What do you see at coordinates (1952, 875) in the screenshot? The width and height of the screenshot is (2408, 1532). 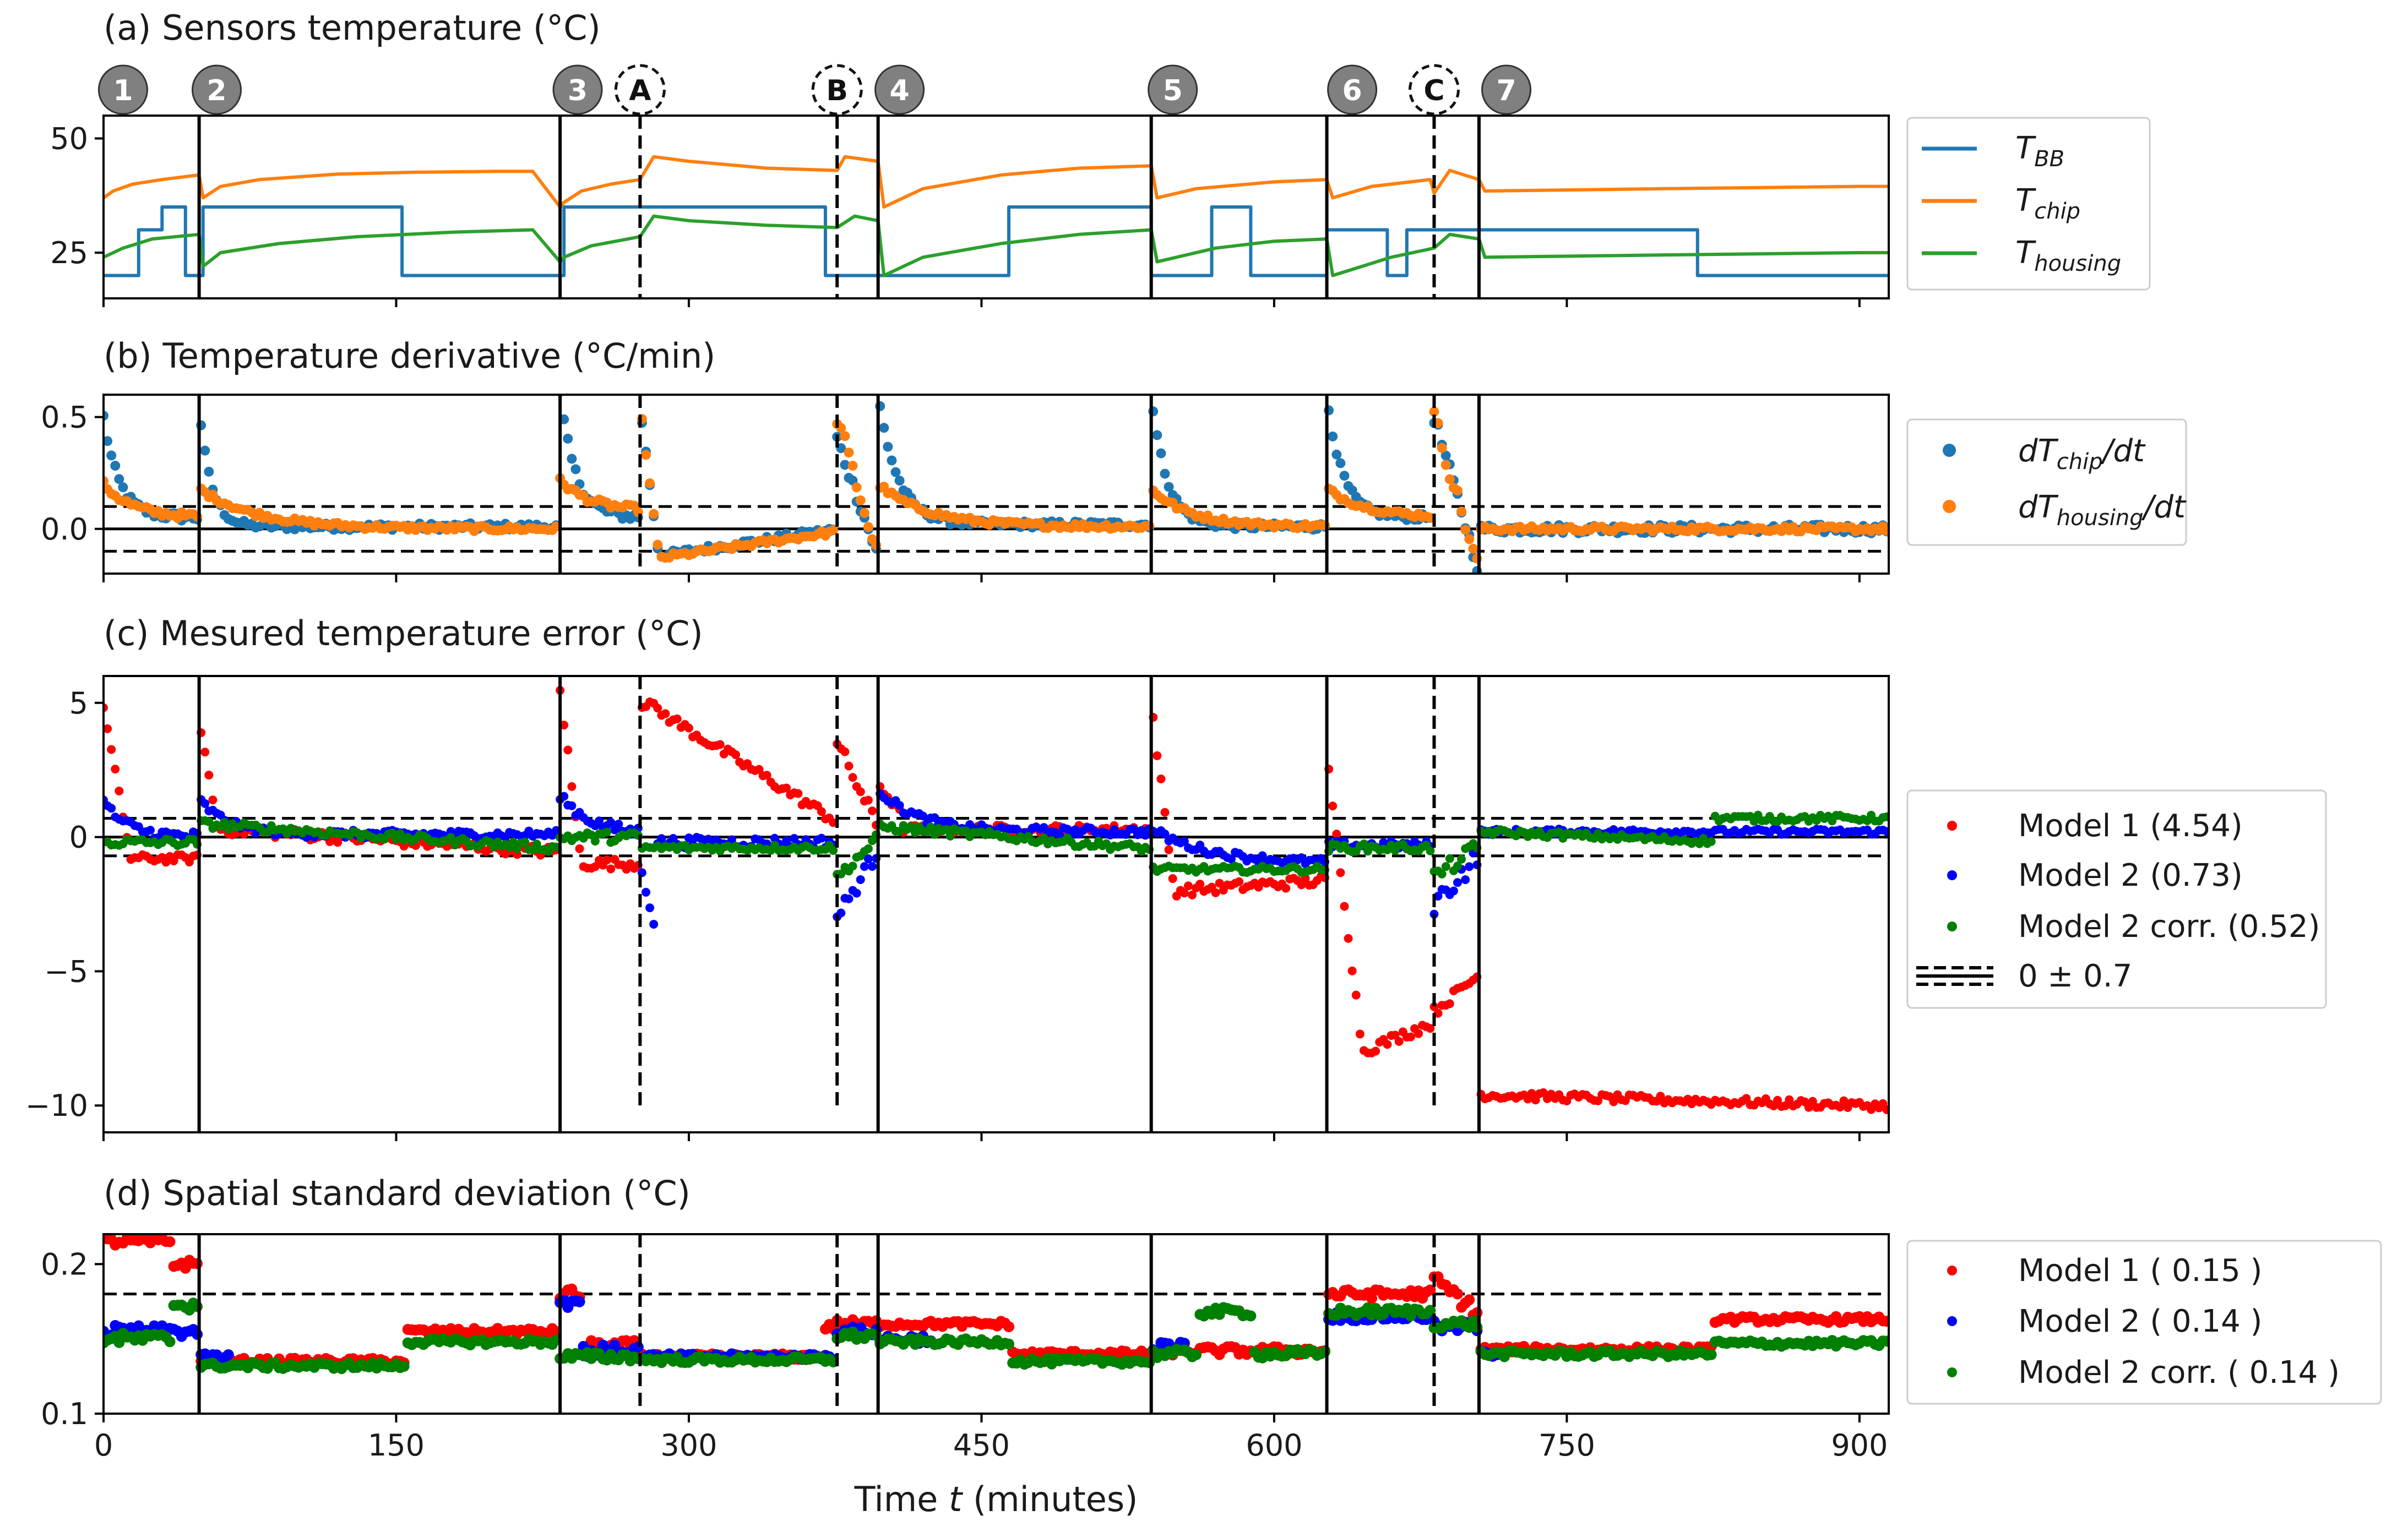 I see `legend-c-model2-swatch` at bounding box center [1952, 875].